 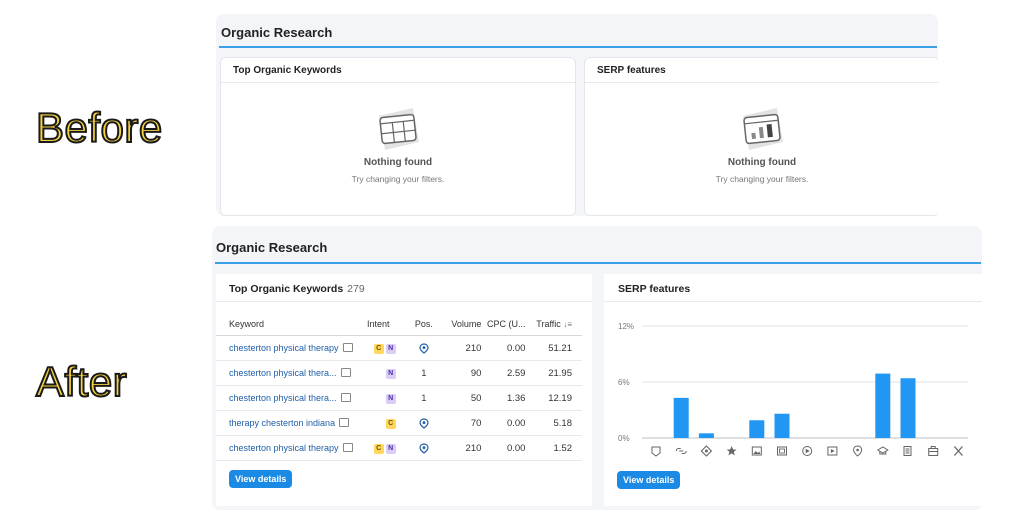 What do you see at coordinates (706, 451) in the screenshot?
I see `knowledge-panel-icon` at bounding box center [706, 451].